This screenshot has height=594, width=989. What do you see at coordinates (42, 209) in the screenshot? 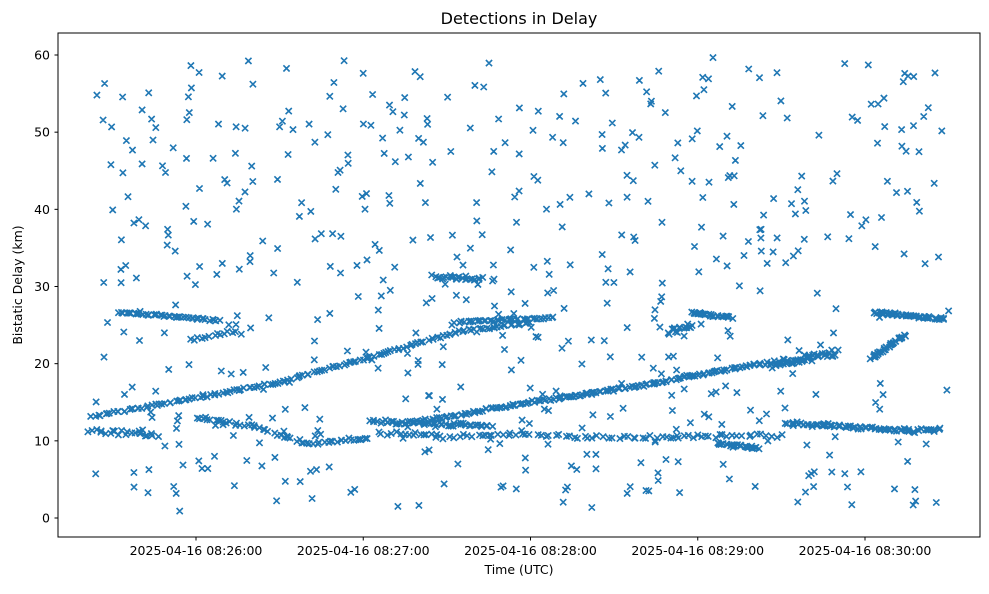
I see `y-tick-label: 40` at bounding box center [42, 209].